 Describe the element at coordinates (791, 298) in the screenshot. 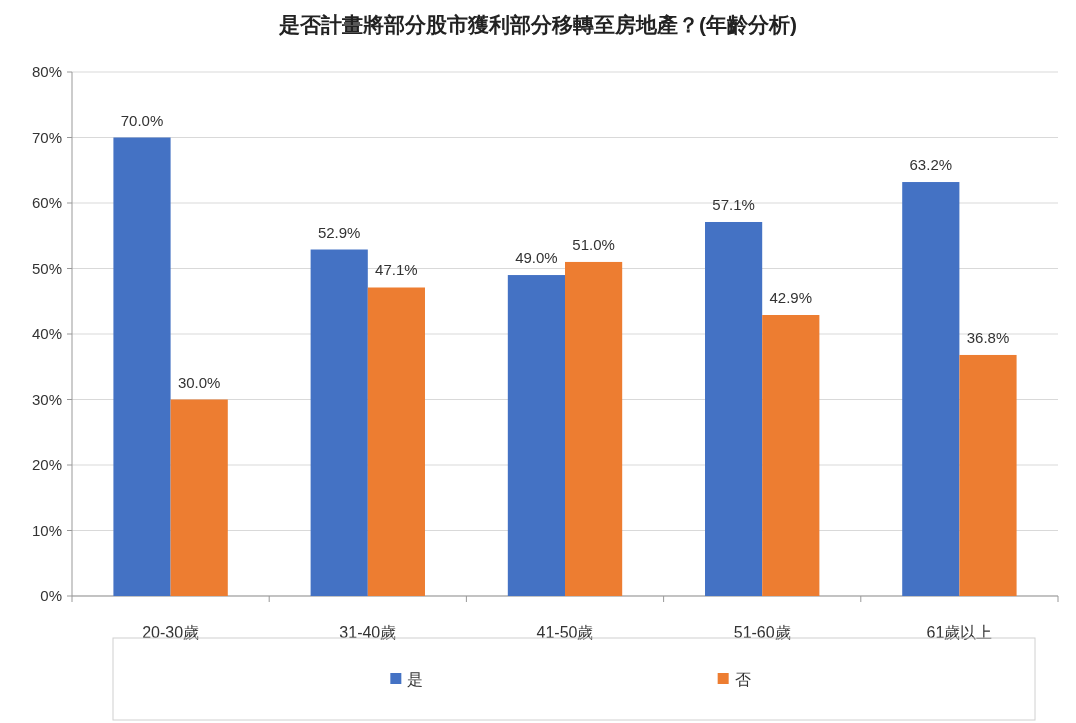

I see `data-label: 42.9%` at that location.